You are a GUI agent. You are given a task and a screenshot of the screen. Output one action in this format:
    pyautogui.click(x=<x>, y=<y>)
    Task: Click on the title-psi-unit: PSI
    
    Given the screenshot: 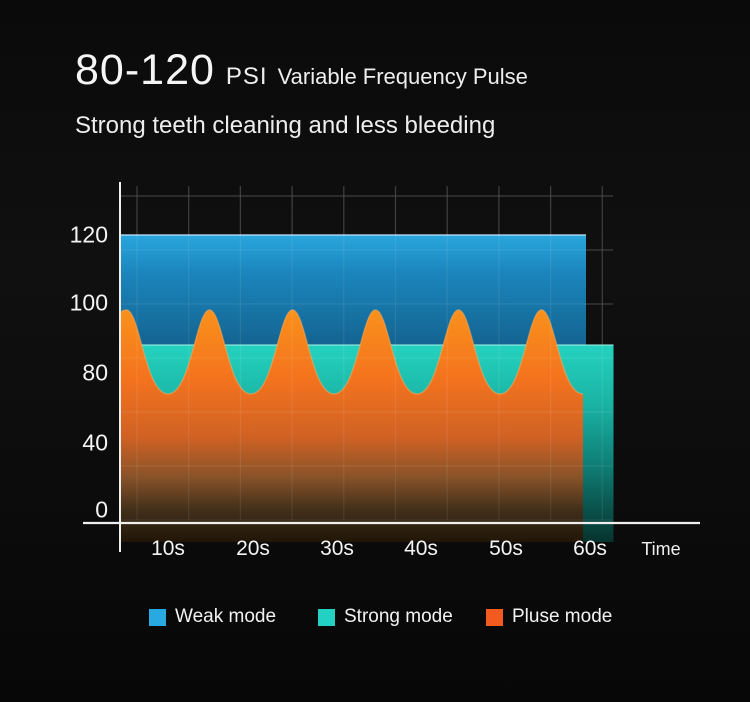 What is the action you would take?
    pyautogui.click(x=246, y=76)
    